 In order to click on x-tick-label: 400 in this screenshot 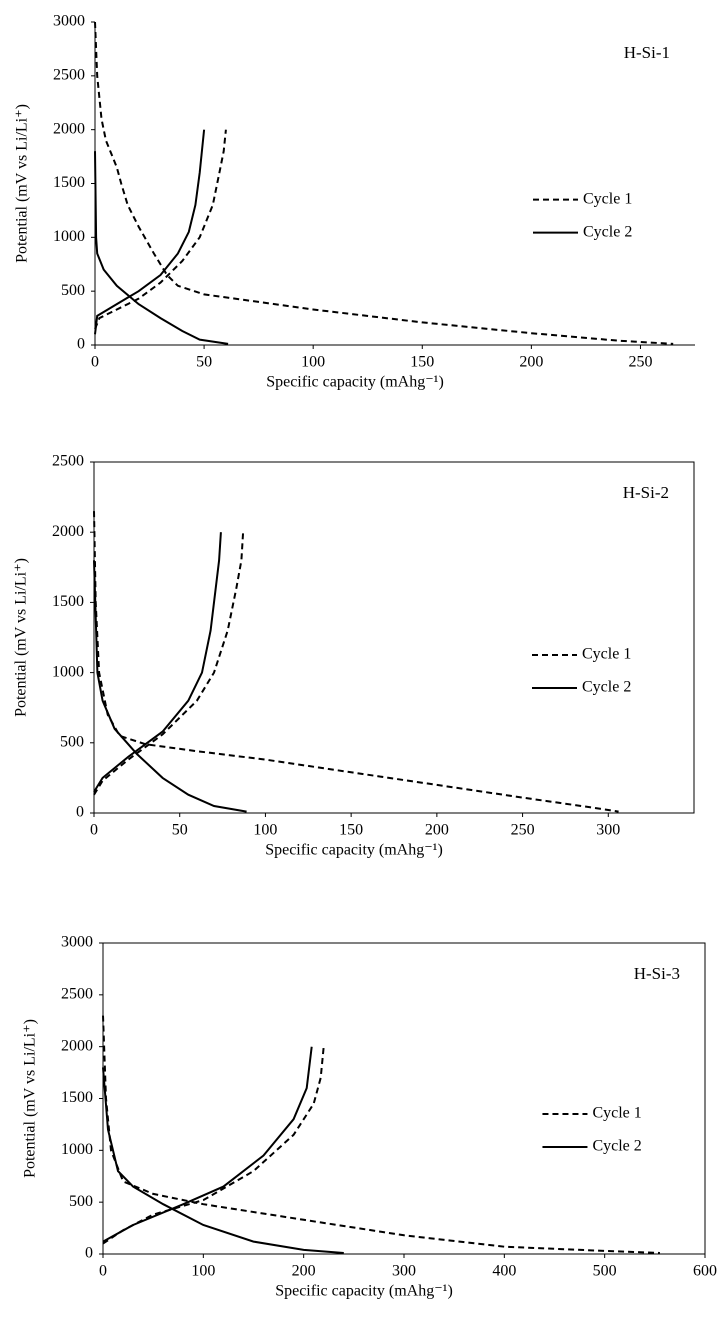, I will do `click(504, 1271)`.